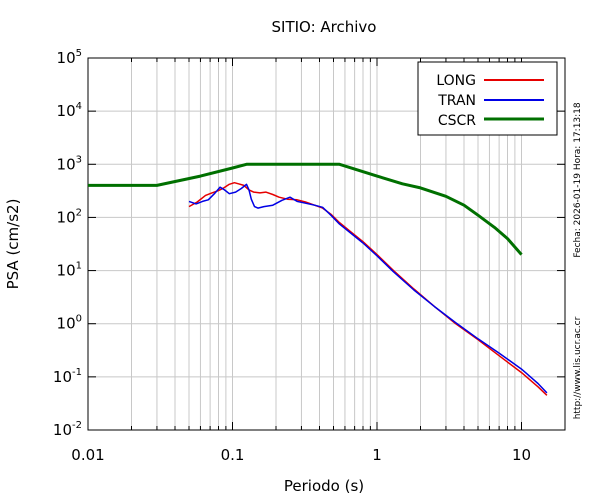  I want to click on y-tick-label: 10³, so click(69, 163).